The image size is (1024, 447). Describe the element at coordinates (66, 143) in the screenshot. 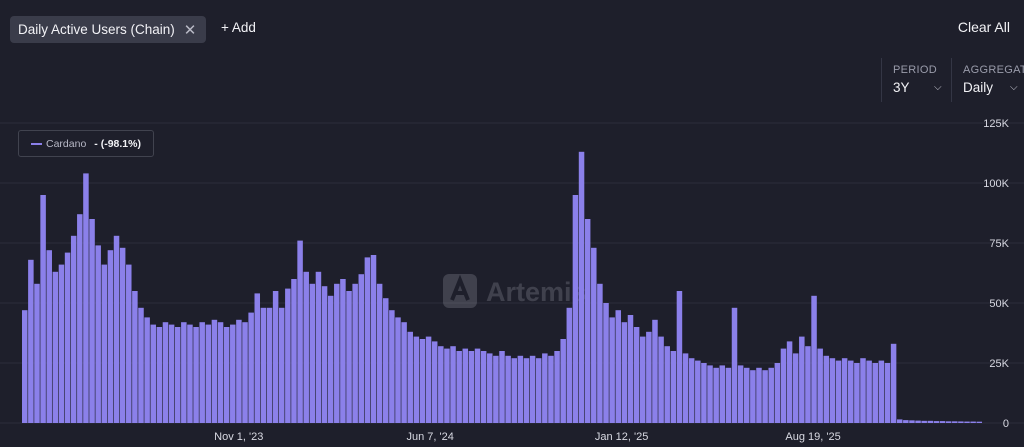

I see `legend-series-name: Cardano` at that location.